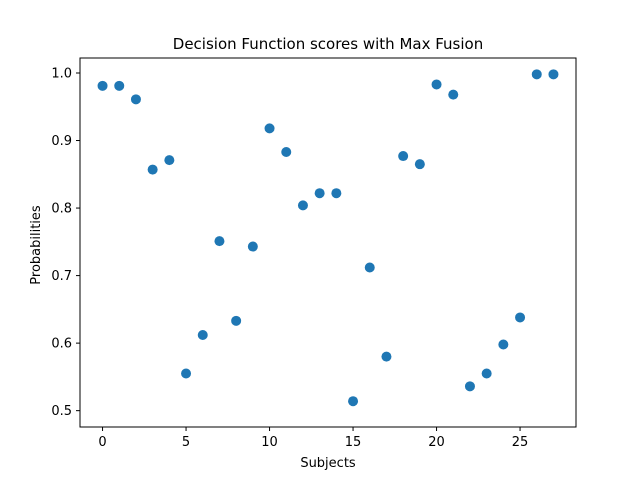 Image resolution: width=640 pixels, height=480 pixels. Describe the element at coordinates (186, 442) in the screenshot. I see `x-tick-label: 5` at that location.